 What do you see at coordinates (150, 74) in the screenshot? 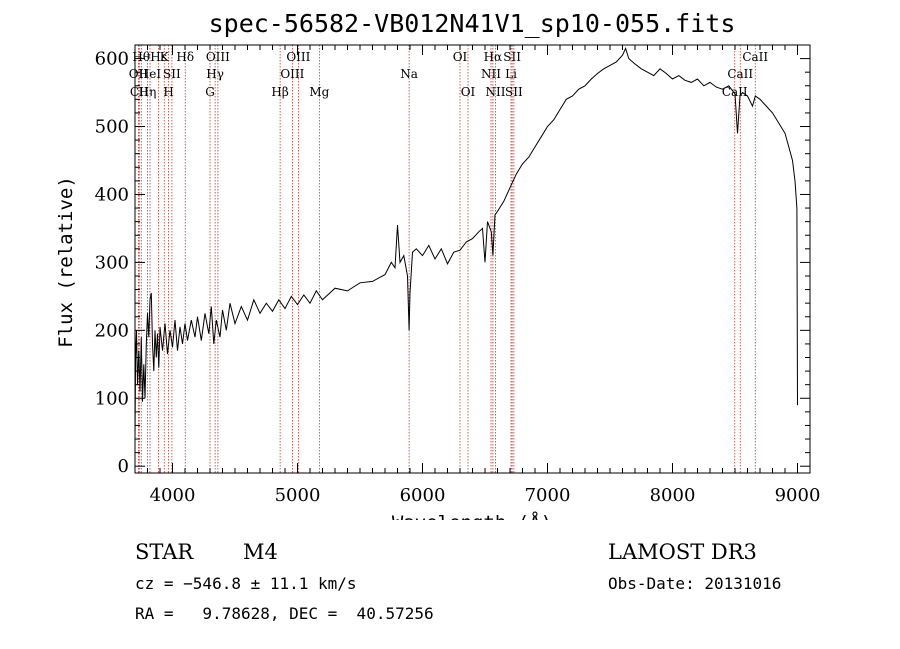
I see `line-label-4: HeI` at bounding box center [150, 74].